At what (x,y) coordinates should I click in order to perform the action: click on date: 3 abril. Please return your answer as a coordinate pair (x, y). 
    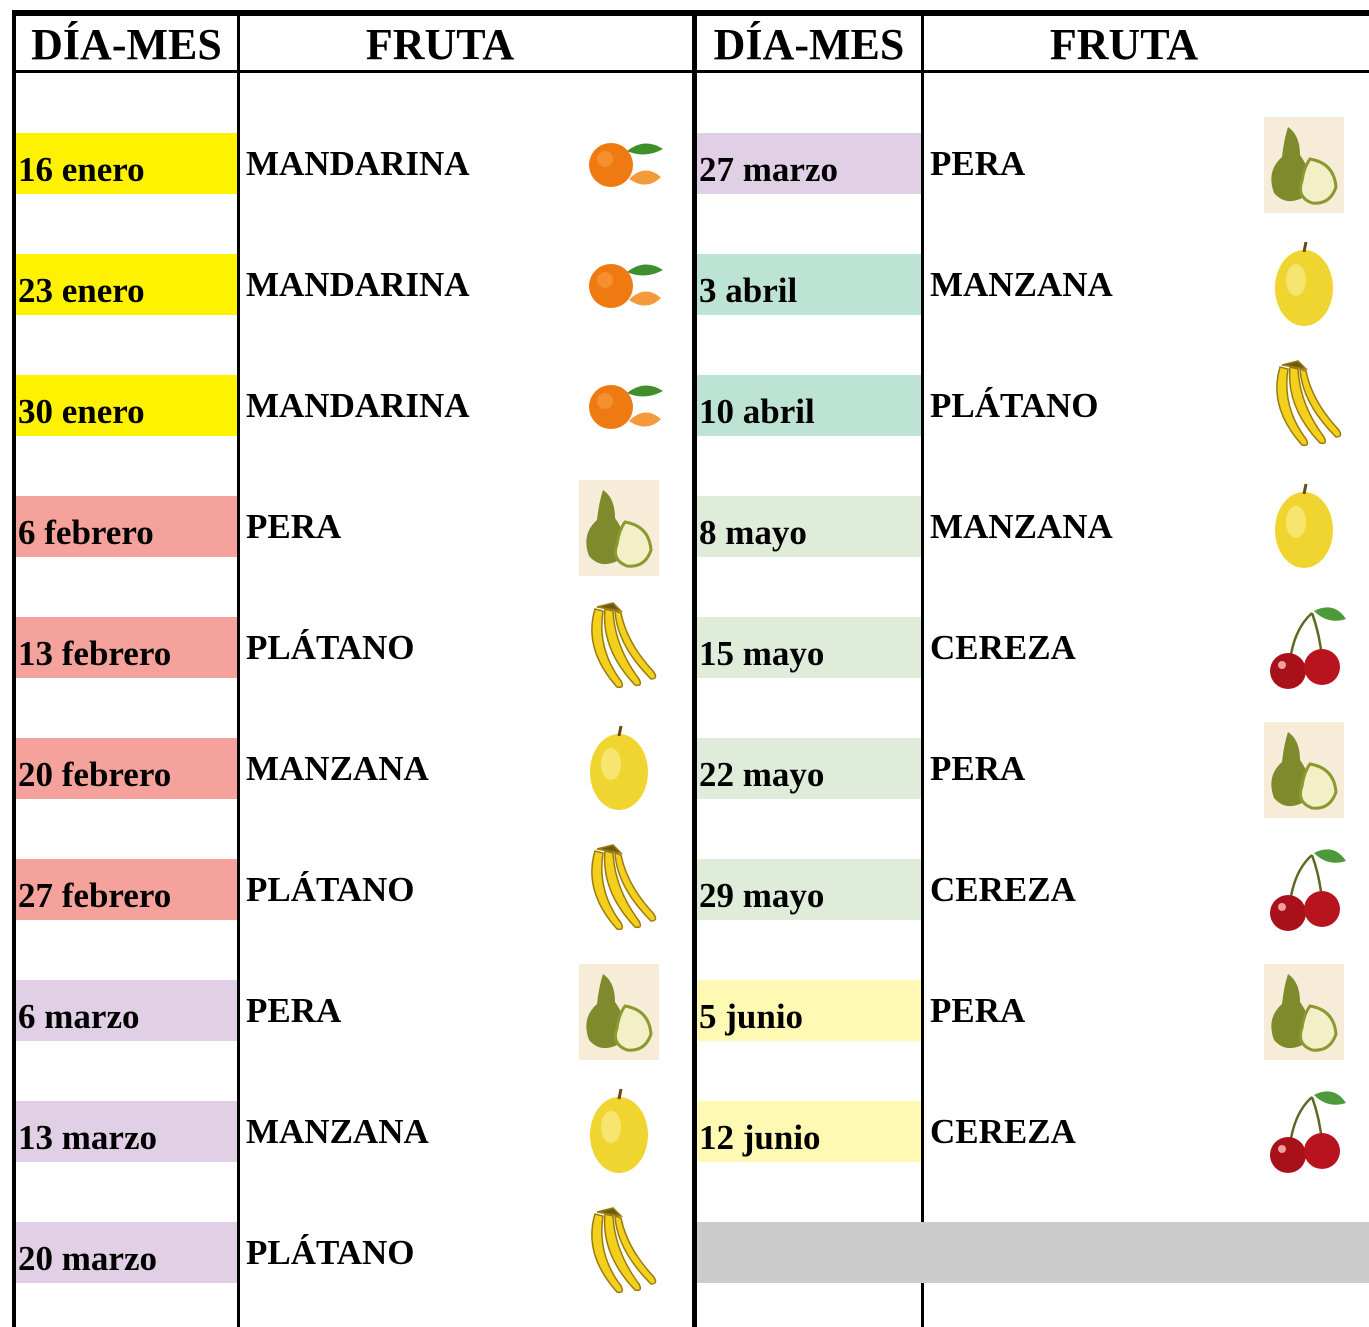
    Looking at the image, I should click on (748, 290).